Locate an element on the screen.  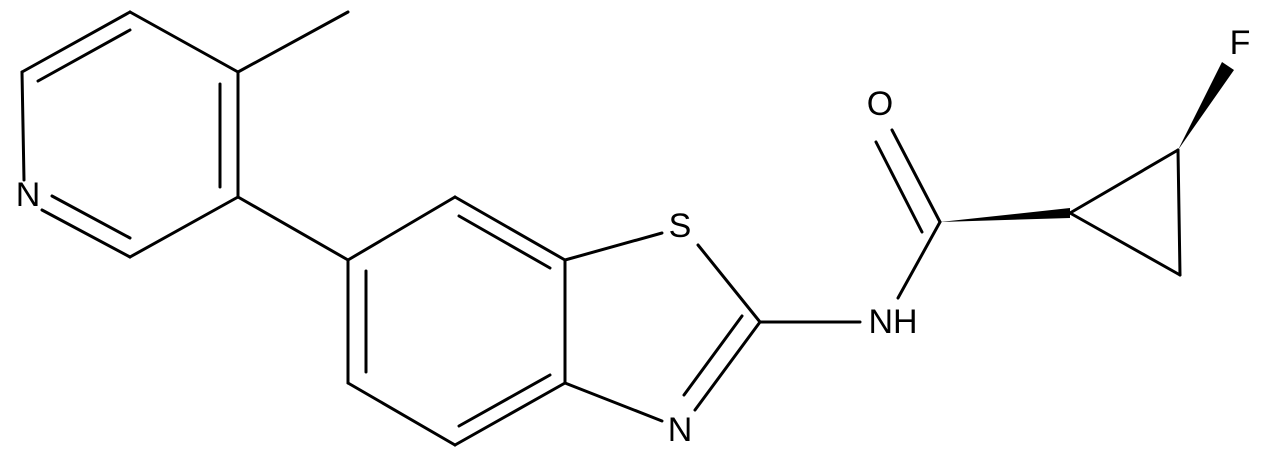
atom-label: F is located at coordinates (1240, 43).